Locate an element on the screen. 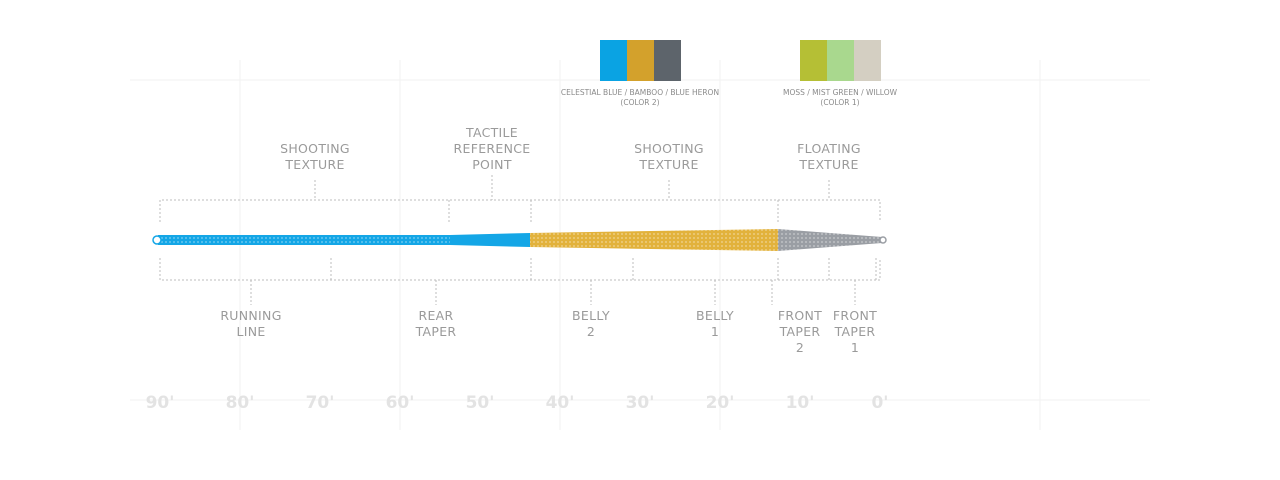  top-label: FLOATING TEXTURE is located at coordinates (829, 156).